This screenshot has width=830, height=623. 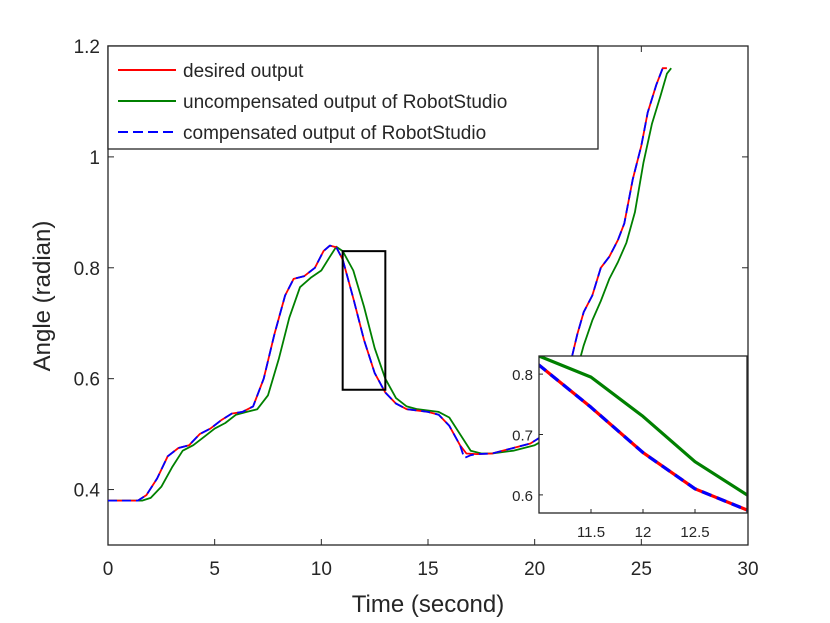 I want to click on x-tick-label: 5, so click(x=214, y=569).